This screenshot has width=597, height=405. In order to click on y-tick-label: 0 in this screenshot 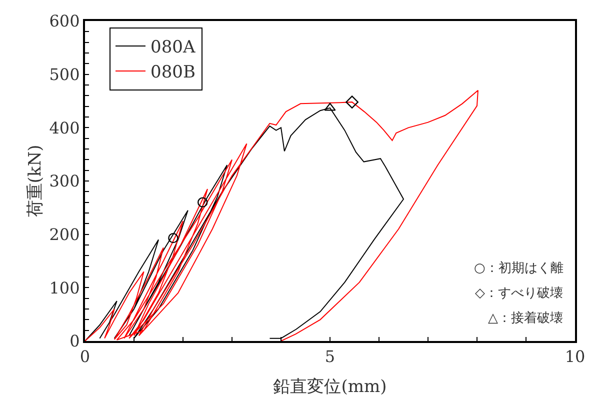, I will do `click(75, 341)`.